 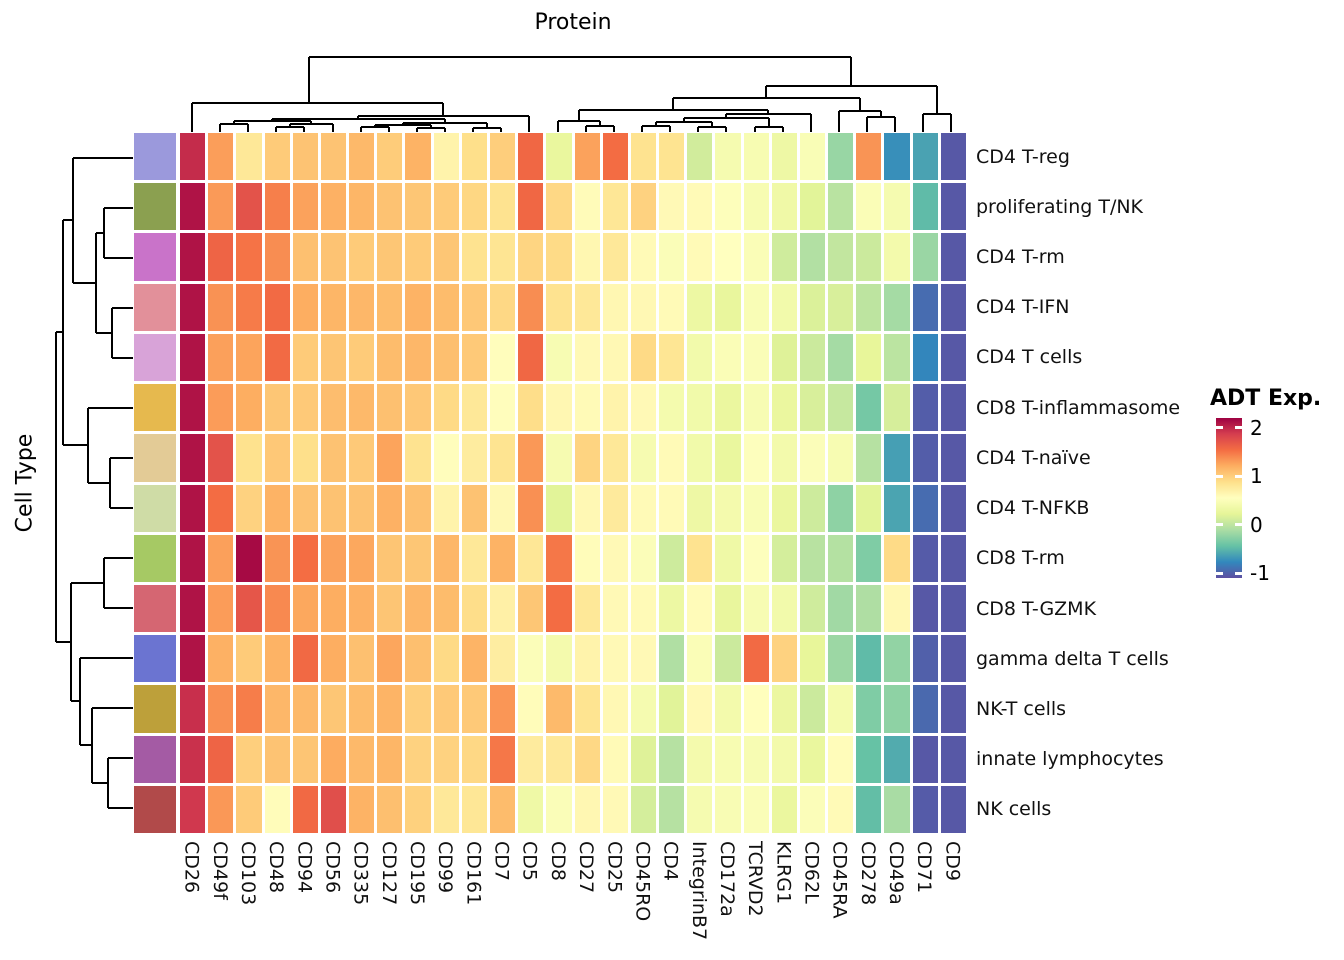 I want to click on row-label: CD4 T cells, so click(x=1029, y=357).